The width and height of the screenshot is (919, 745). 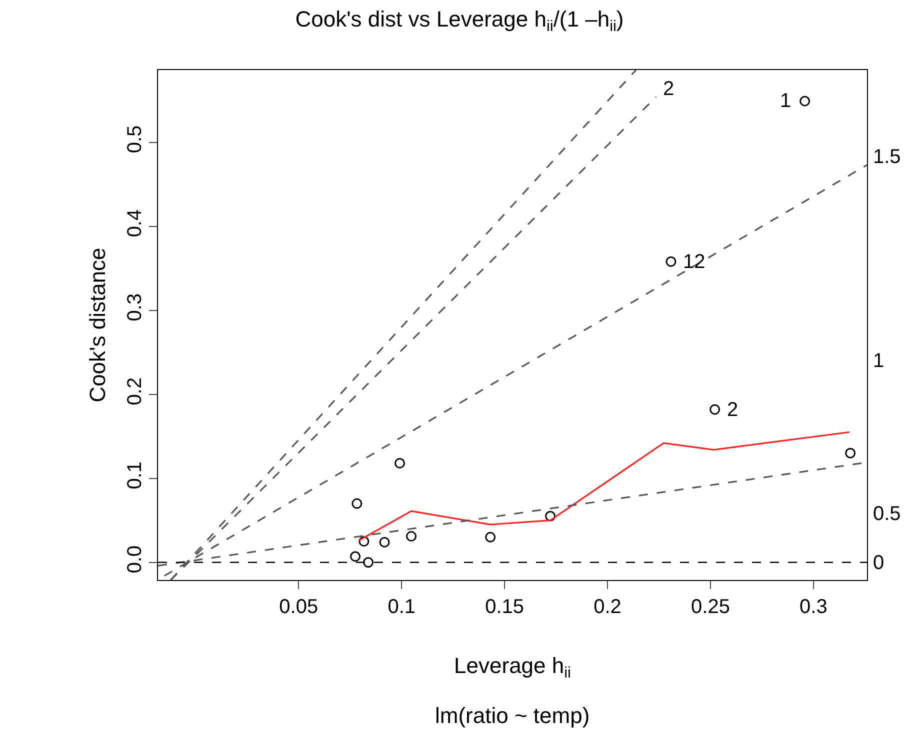 I want to click on y-tick-label: 0.3, so click(x=135, y=307).